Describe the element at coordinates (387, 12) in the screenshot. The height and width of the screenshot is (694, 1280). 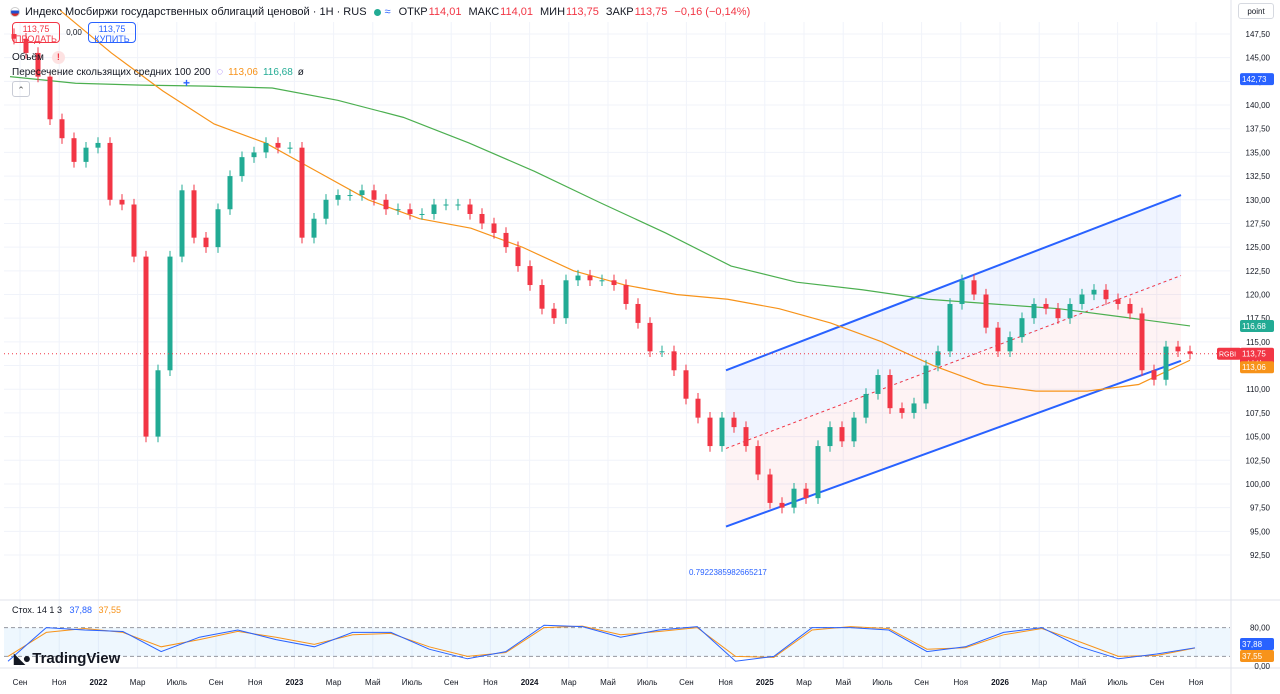
I see `replay-icon: ≈` at that location.